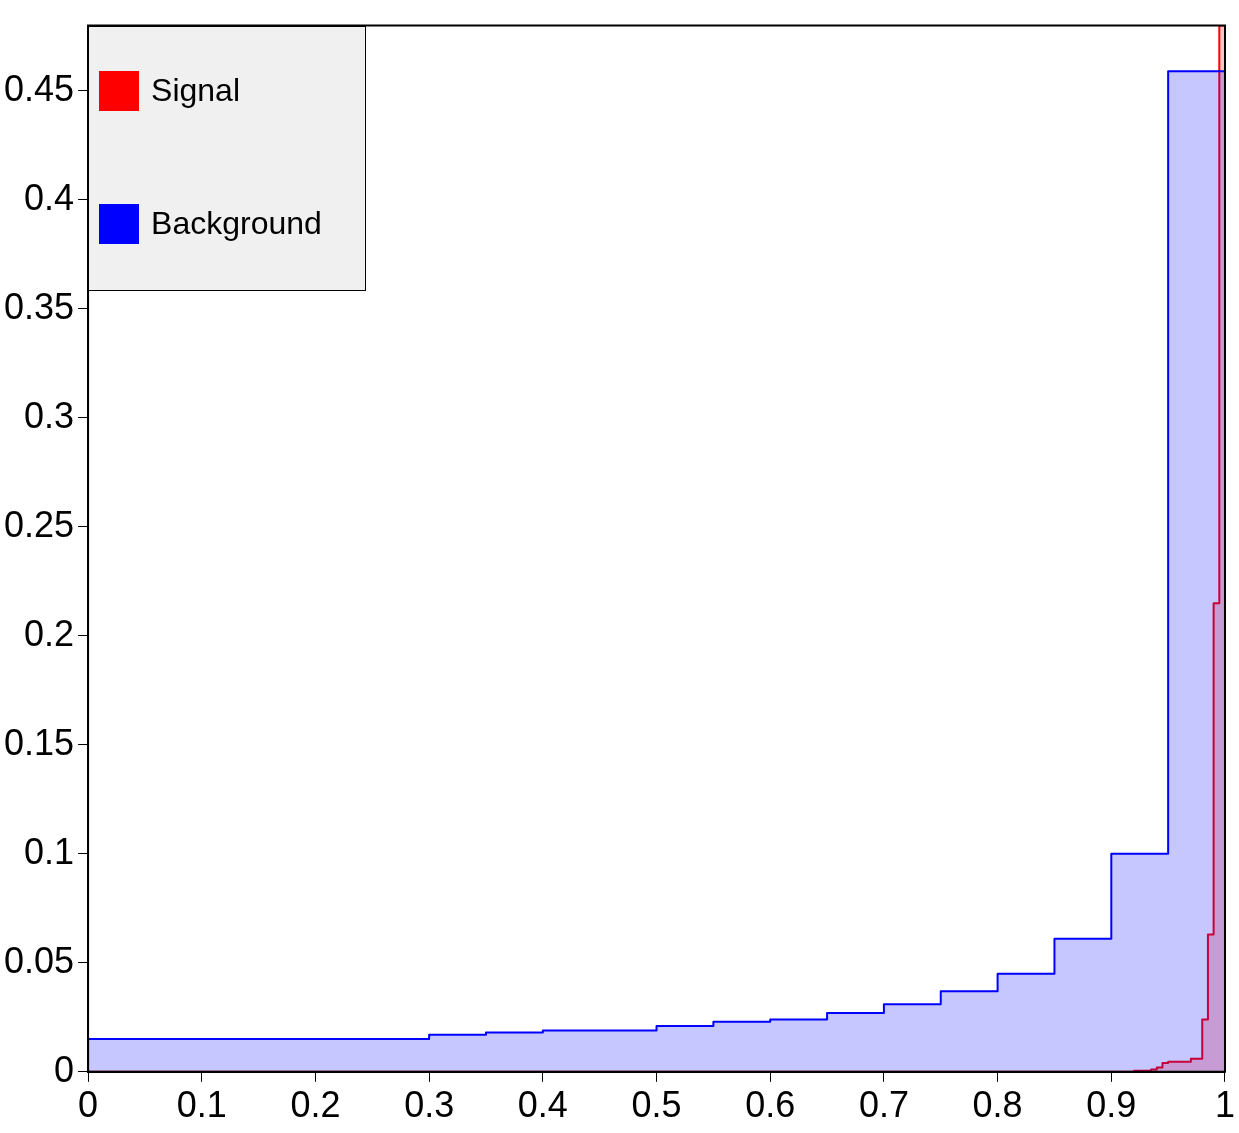 The image size is (1239, 1133). Describe the element at coordinates (64, 1069) in the screenshot. I see `y-tick-label: 0` at that location.